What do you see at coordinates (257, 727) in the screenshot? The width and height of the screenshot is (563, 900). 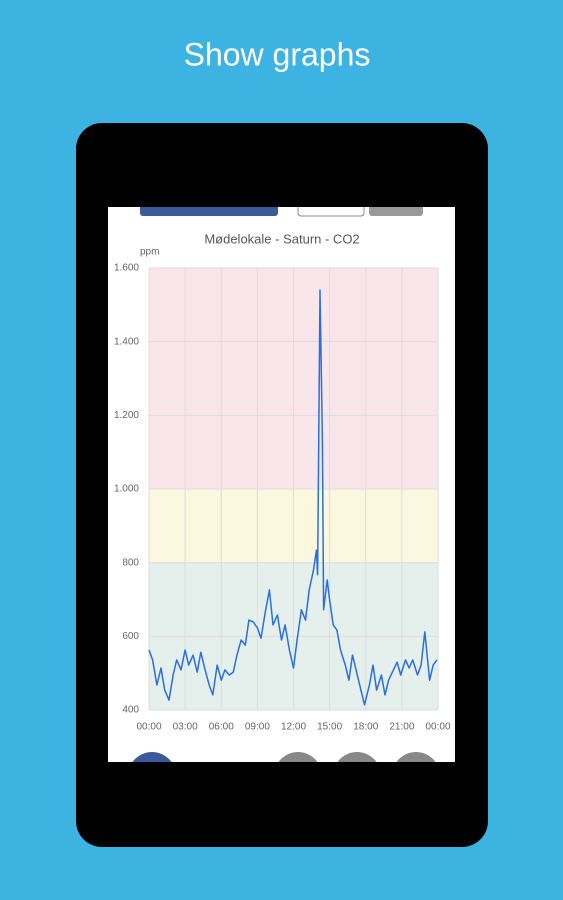 I see `x-tick-label: 09:00` at bounding box center [257, 727].